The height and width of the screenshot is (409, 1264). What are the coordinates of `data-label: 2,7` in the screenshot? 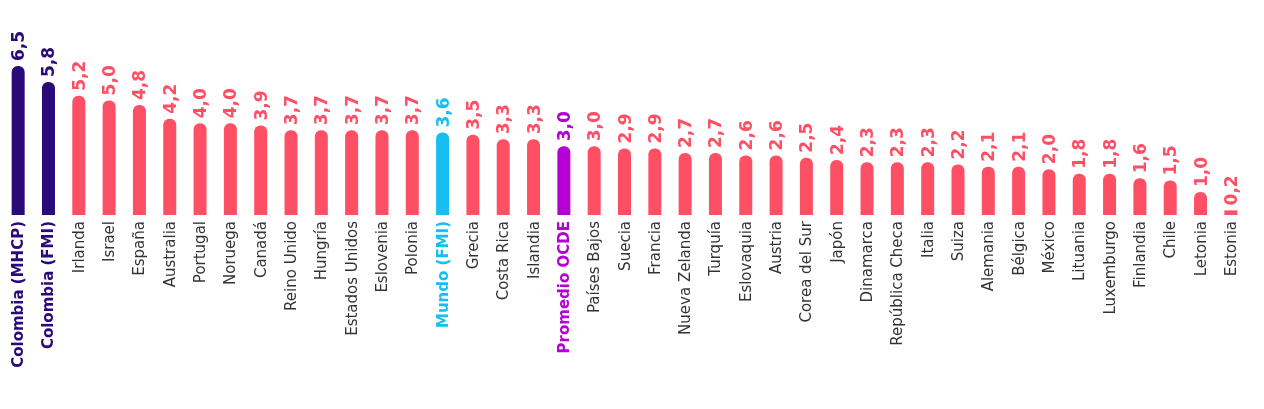 It's located at (715, 133).